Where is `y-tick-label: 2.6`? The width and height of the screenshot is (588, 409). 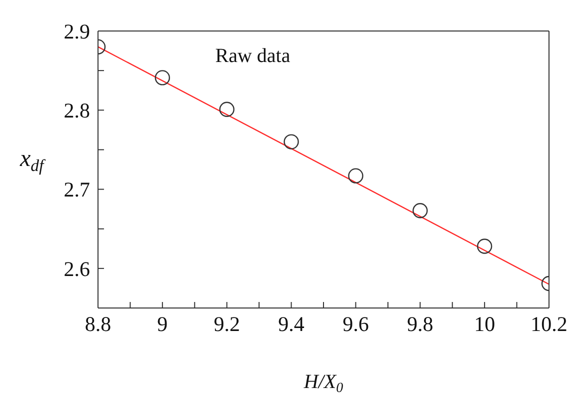
y-tick-label: 2.6 is located at coordinates (77, 268).